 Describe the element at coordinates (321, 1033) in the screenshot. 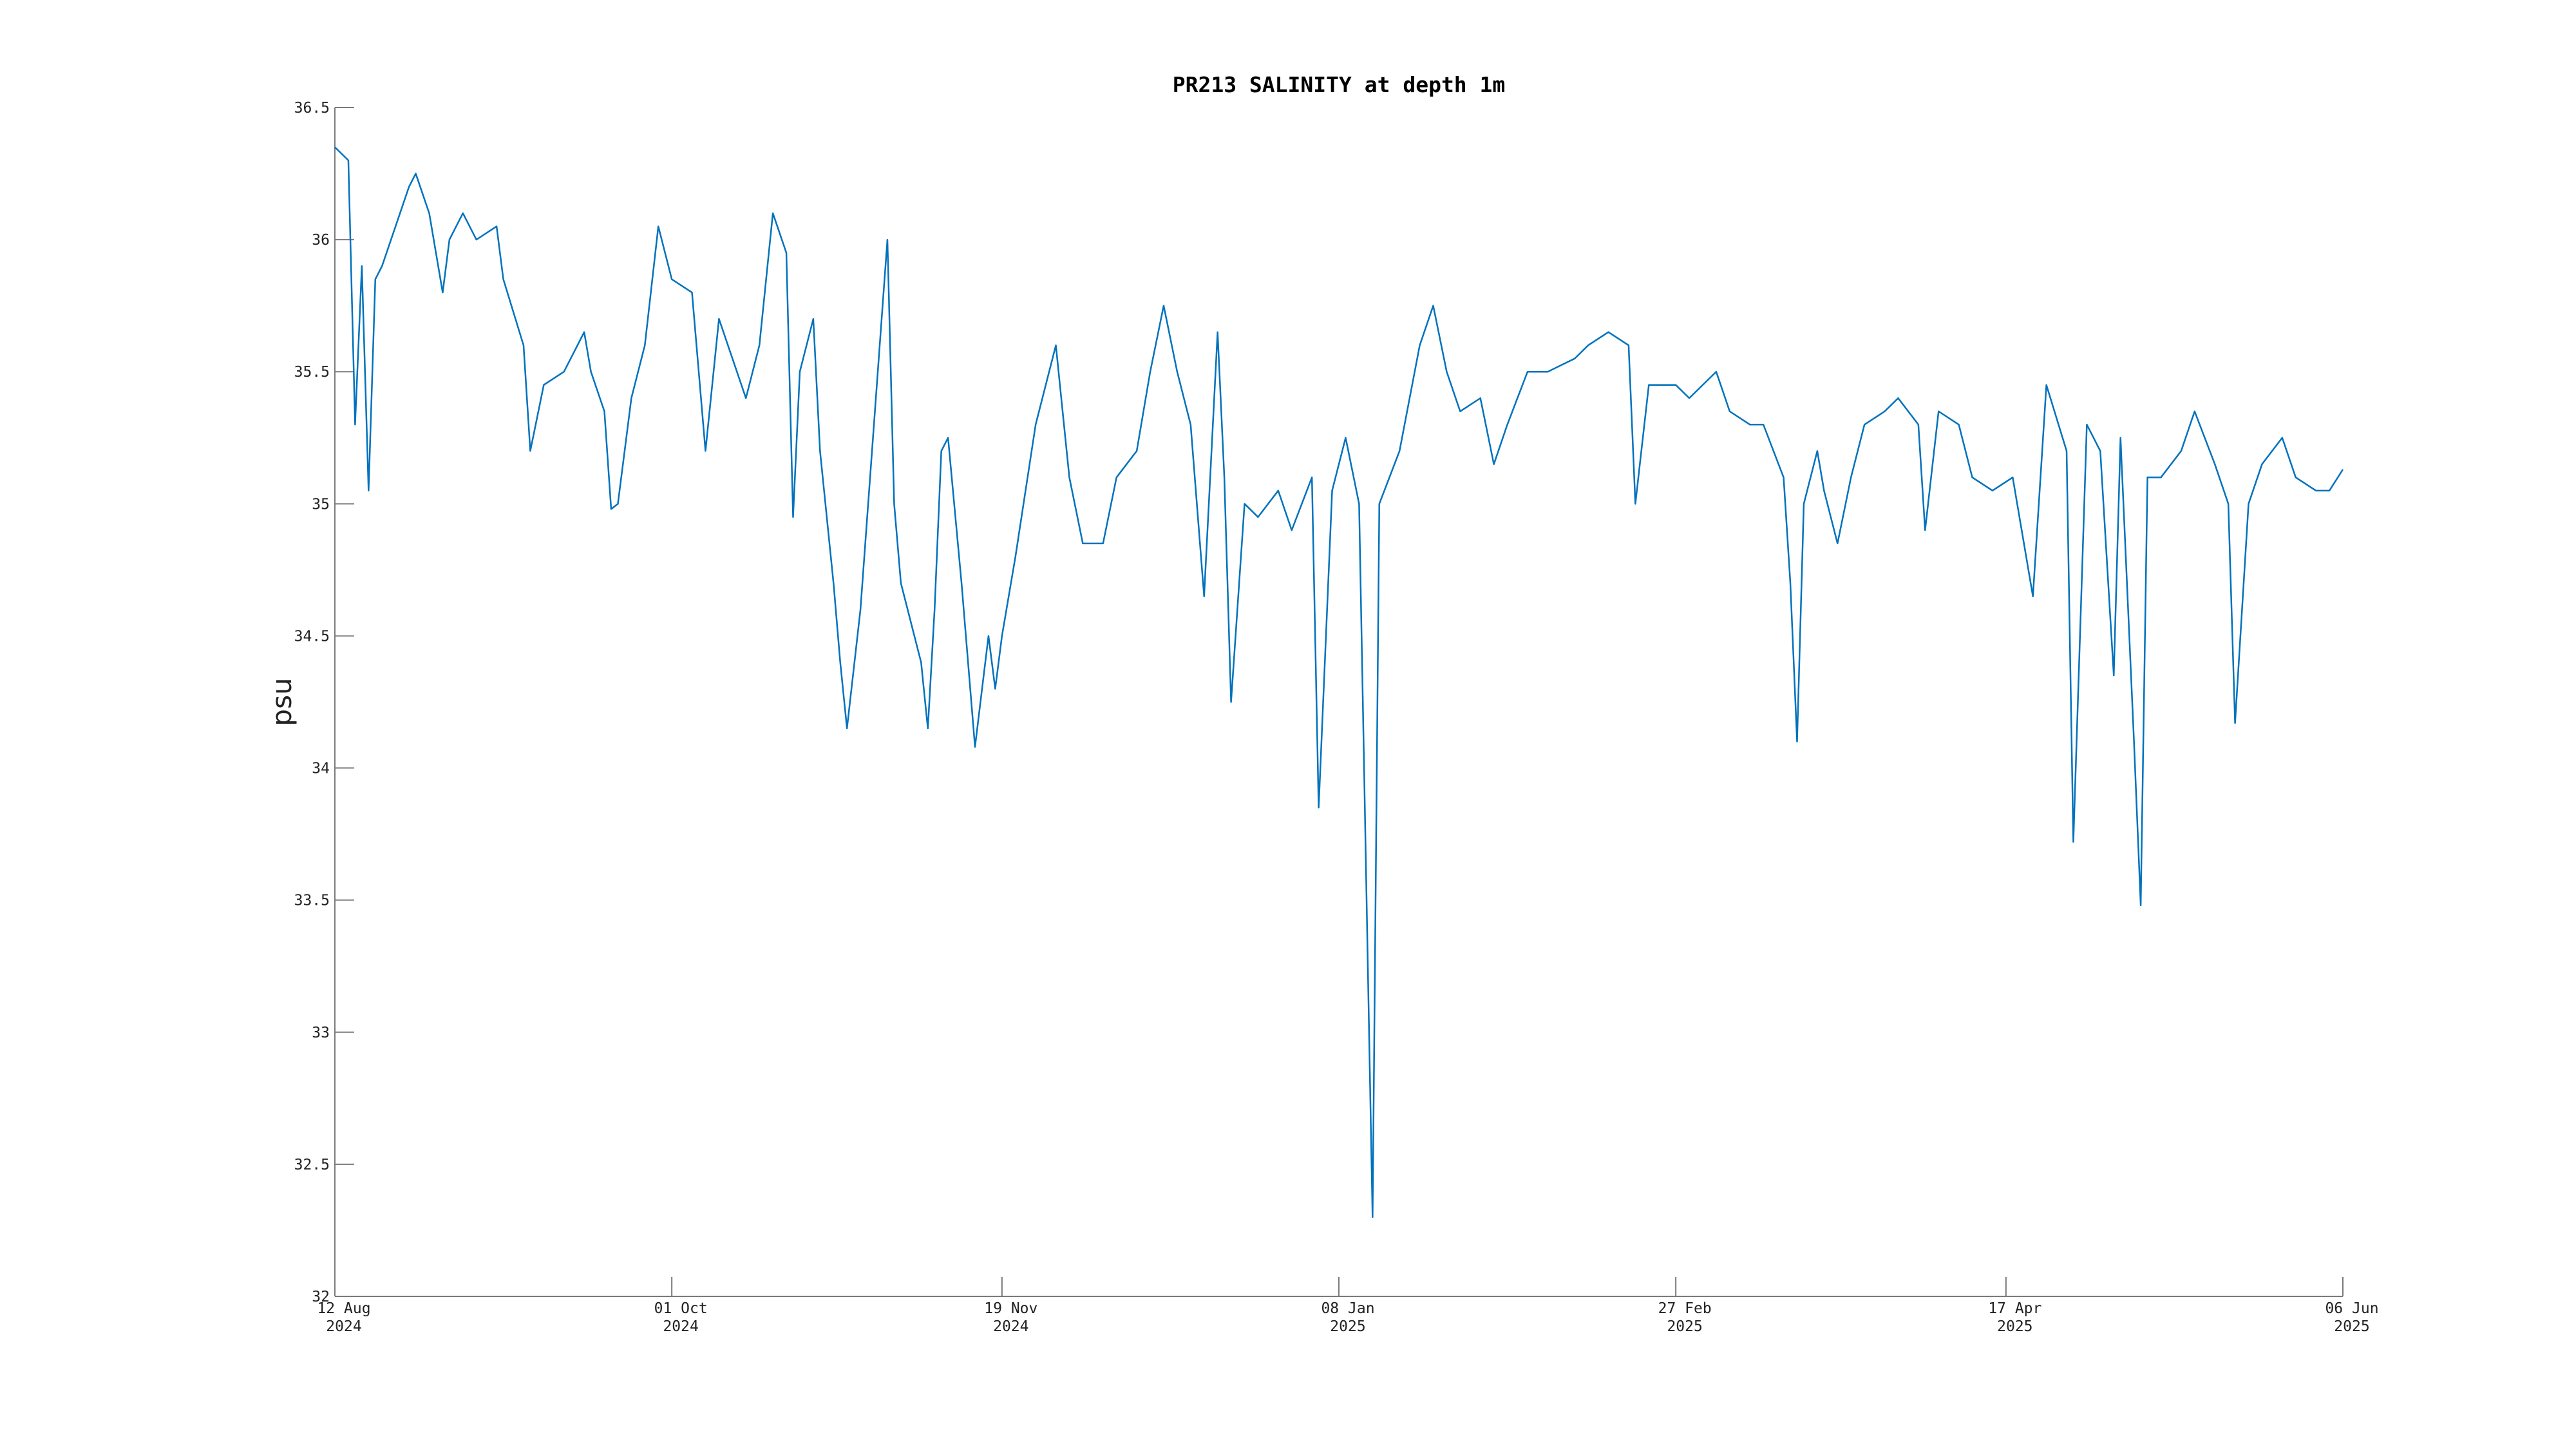

I see `y-tick-label: 33` at that location.